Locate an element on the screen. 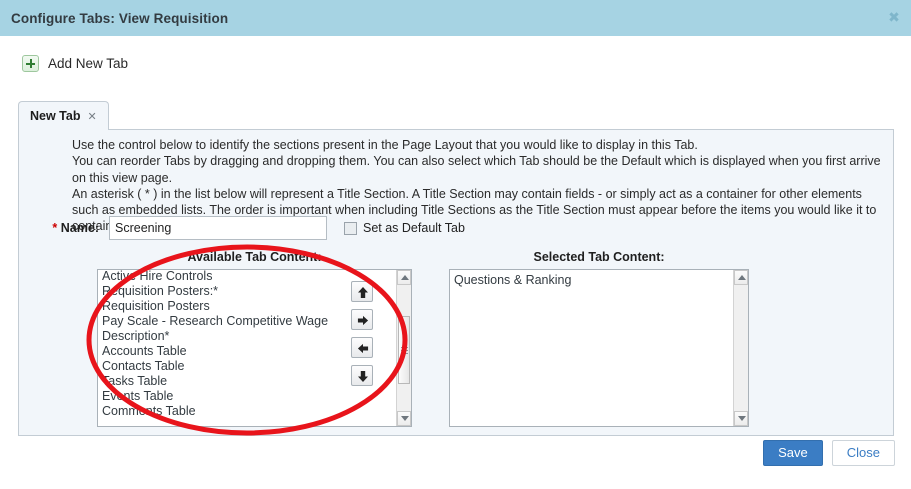 The height and width of the screenshot is (489, 911). scrollbar-thumb is located at coordinates (404, 350).